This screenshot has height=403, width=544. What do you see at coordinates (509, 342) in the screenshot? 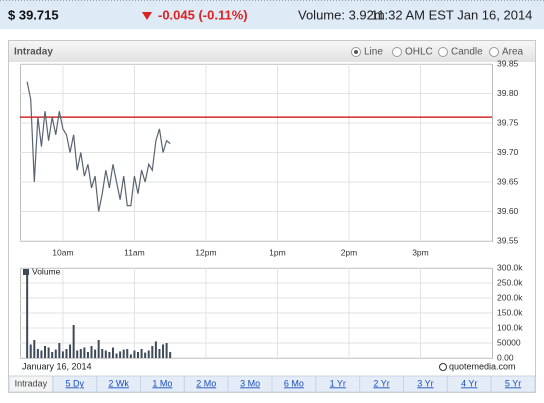
I see `y-tick-label: 50000` at bounding box center [509, 342].